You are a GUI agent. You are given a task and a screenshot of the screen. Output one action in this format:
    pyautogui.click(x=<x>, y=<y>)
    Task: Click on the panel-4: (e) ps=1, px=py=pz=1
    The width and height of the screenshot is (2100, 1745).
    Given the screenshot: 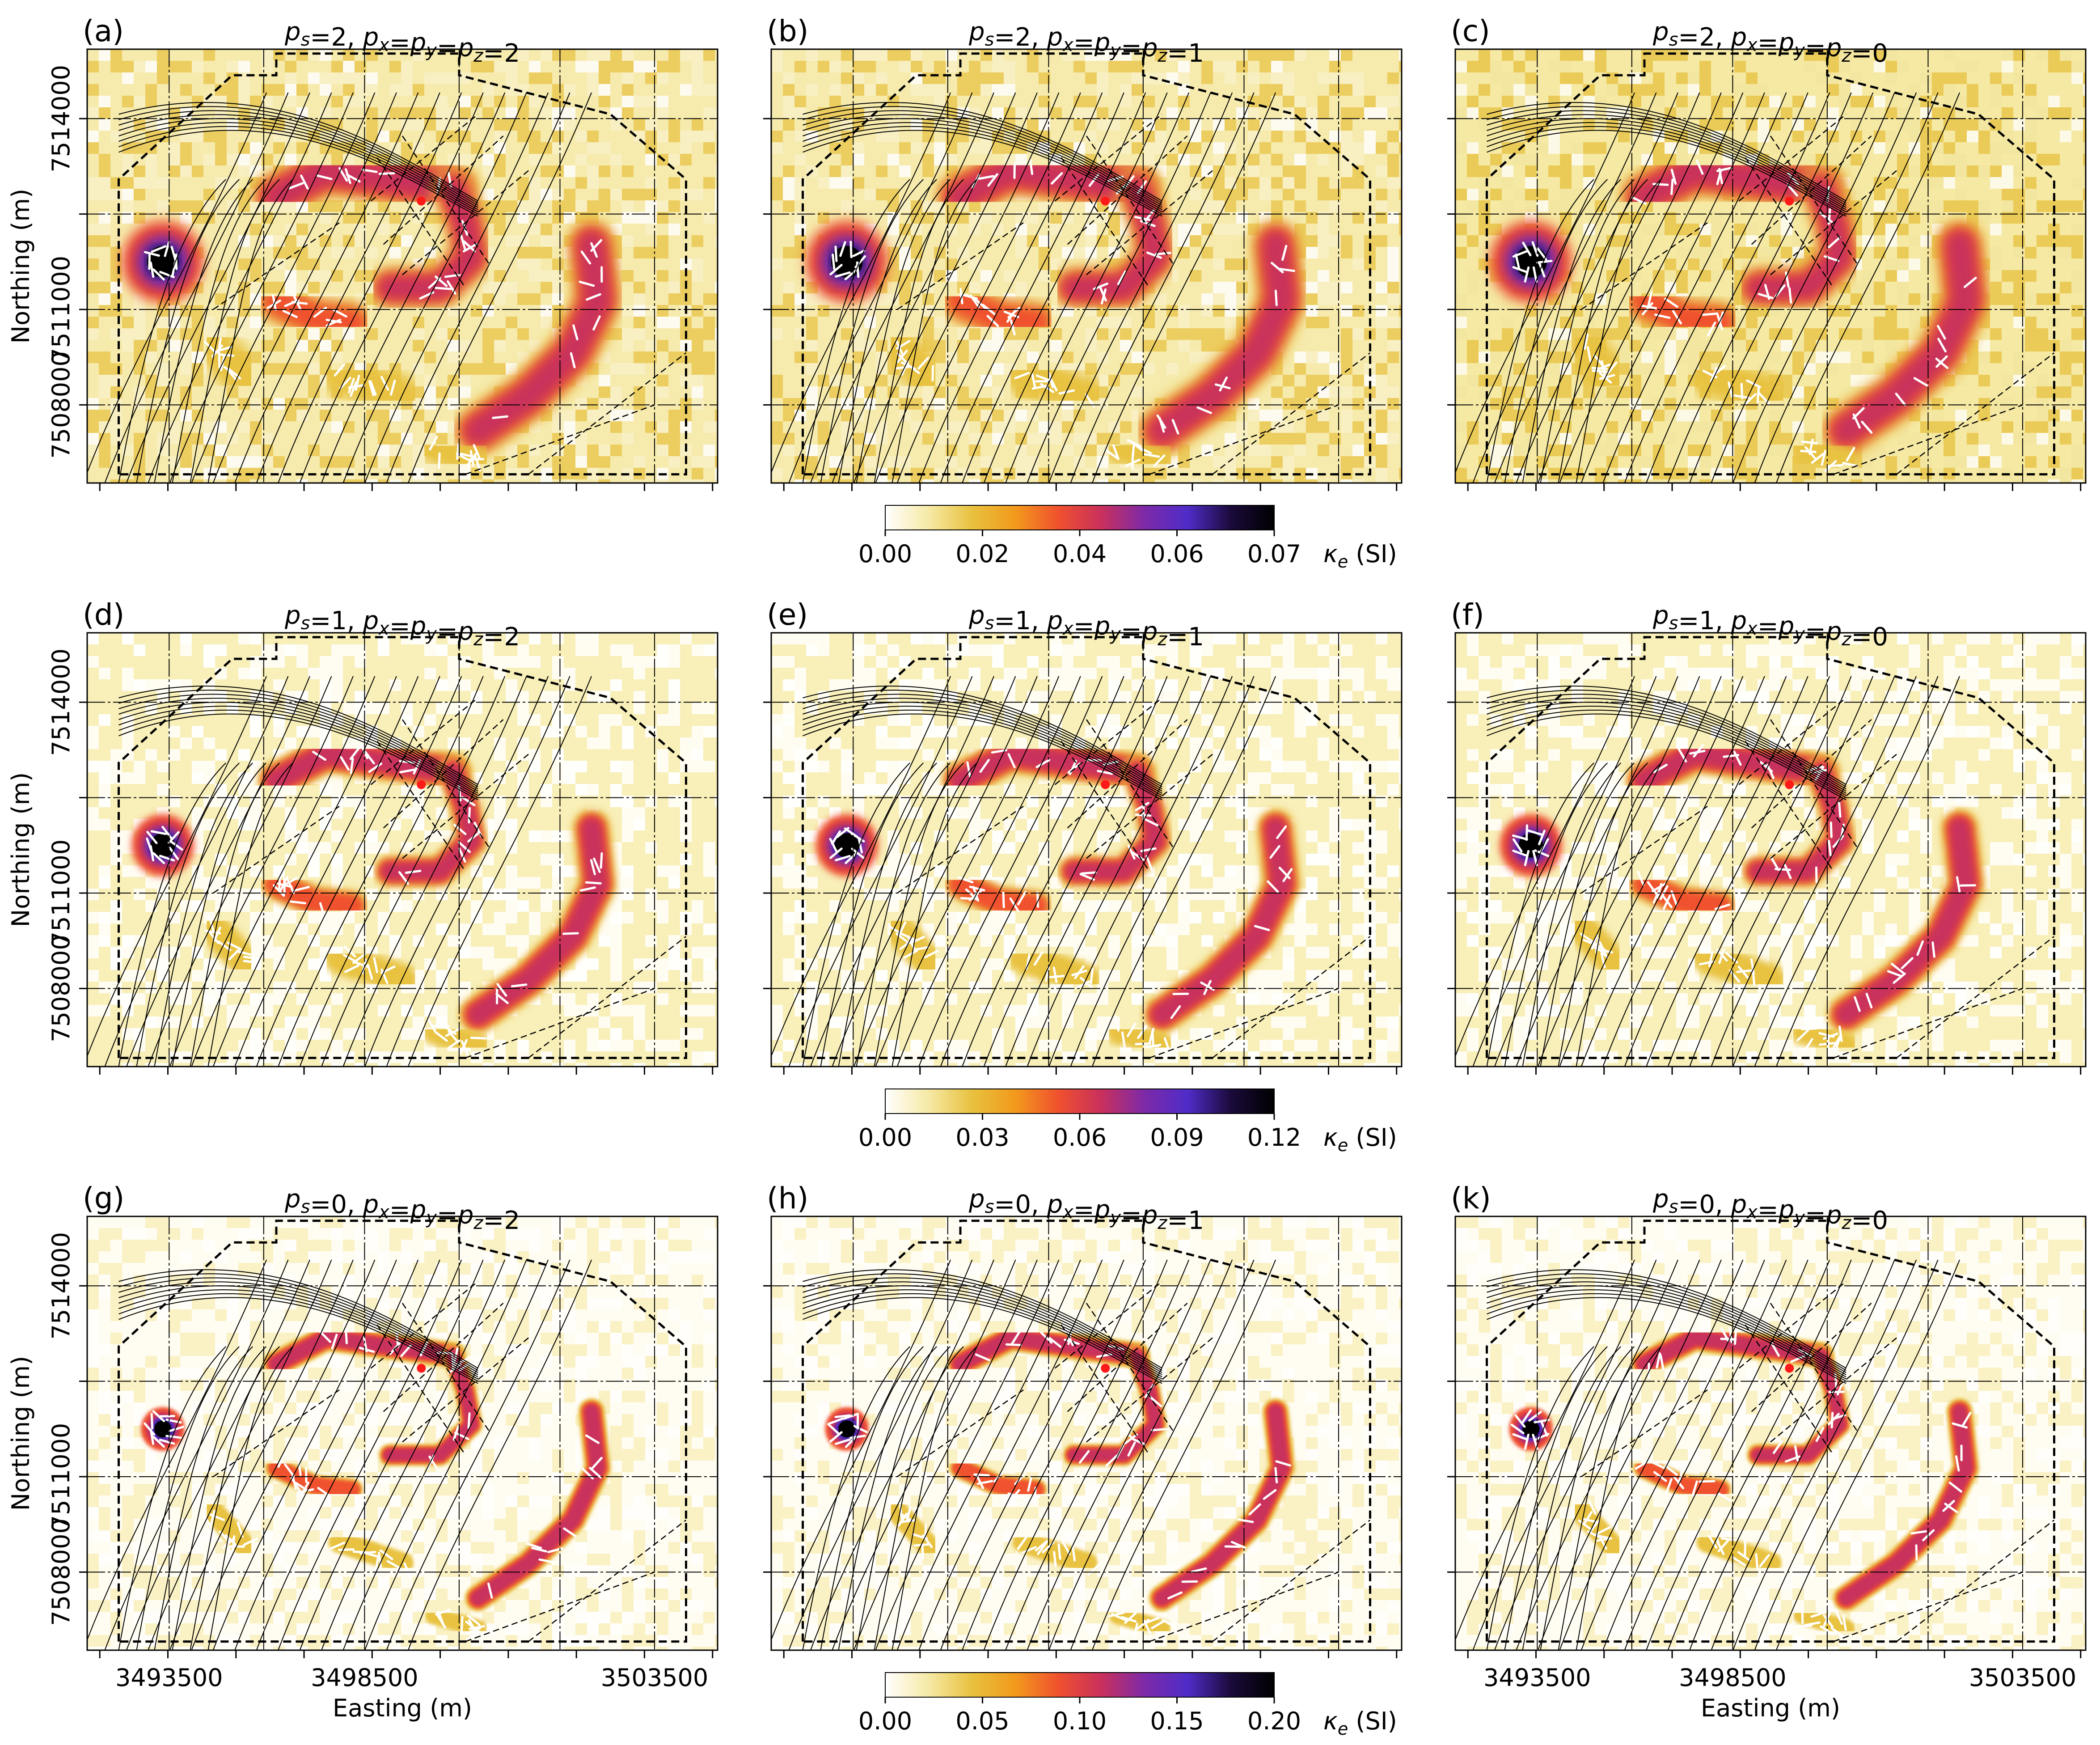 What is the action you would take?
    pyautogui.click(x=1083, y=836)
    